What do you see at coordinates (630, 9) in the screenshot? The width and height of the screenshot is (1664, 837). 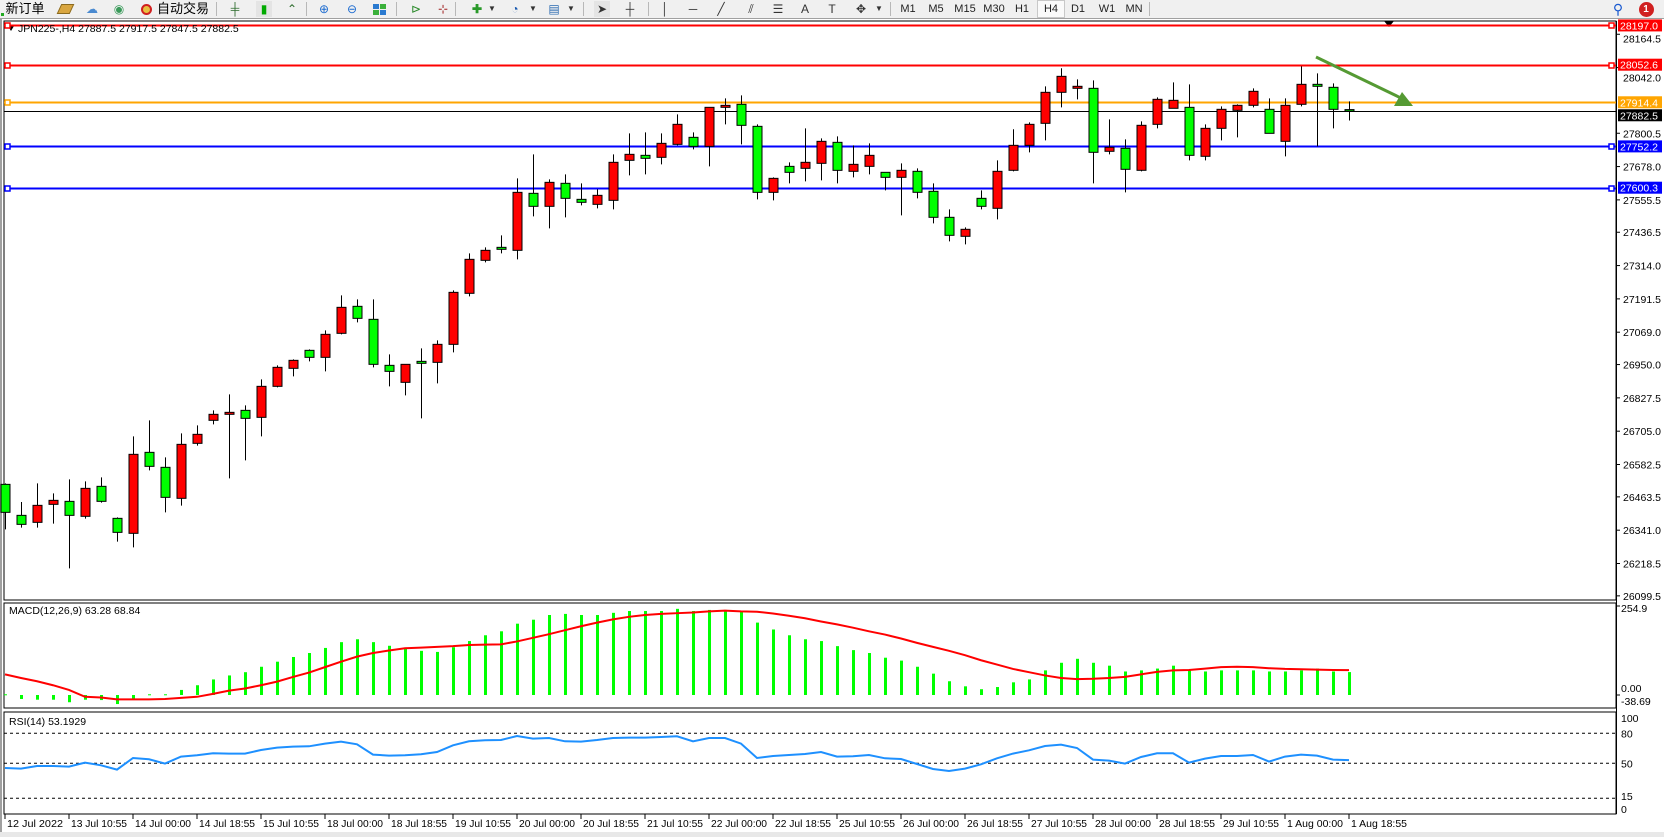 I see `crosshair-icon: ┼` at bounding box center [630, 9].